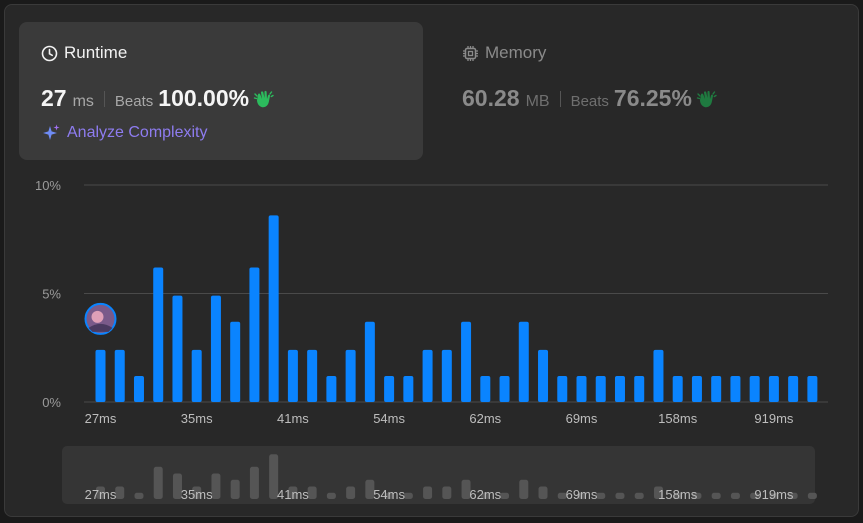 This screenshot has height=523, width=863. I want to click on memory-value: 60.28, so click(491, 98).